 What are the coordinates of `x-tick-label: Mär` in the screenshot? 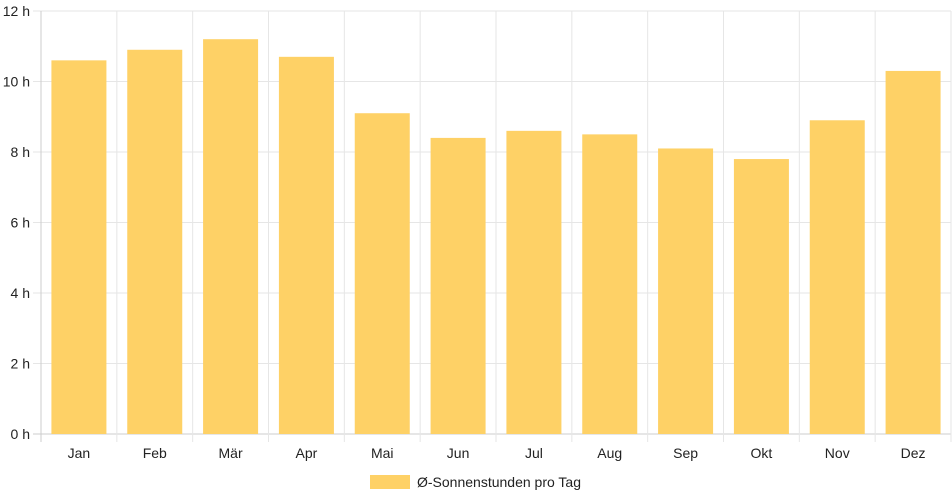 It's located at (231, 453).